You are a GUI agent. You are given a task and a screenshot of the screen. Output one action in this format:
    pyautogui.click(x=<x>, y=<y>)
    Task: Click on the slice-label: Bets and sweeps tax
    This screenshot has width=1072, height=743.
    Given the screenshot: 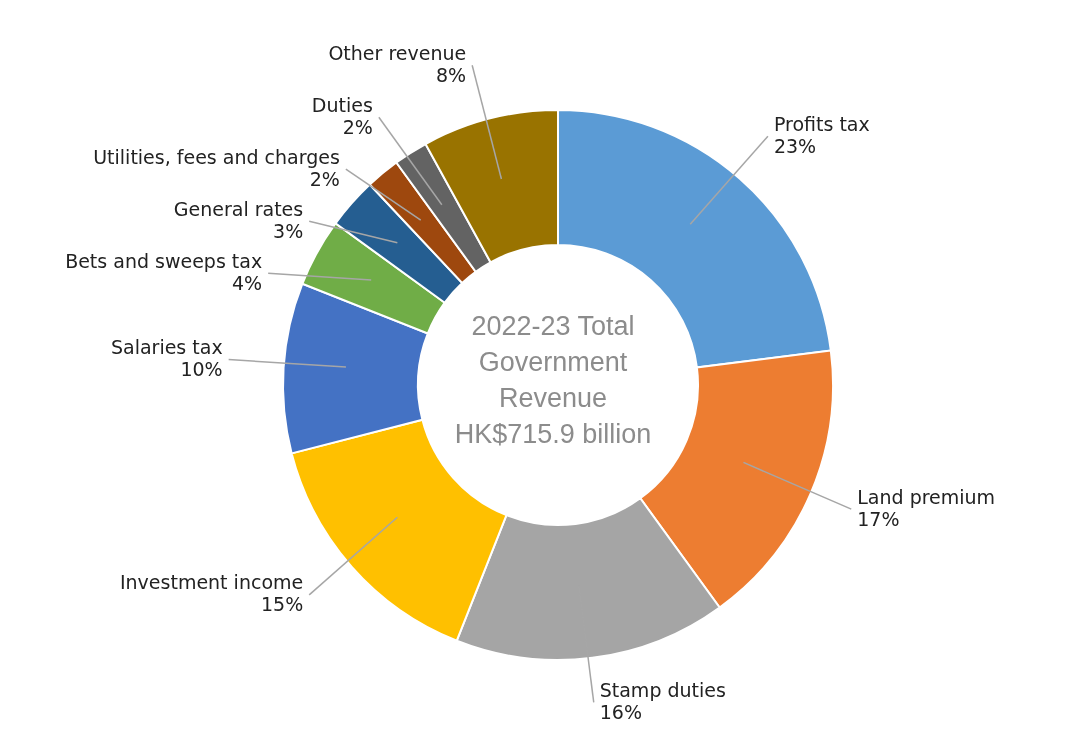 What is the action you would take?
    pyautogui.click(x=164, y=260)
    